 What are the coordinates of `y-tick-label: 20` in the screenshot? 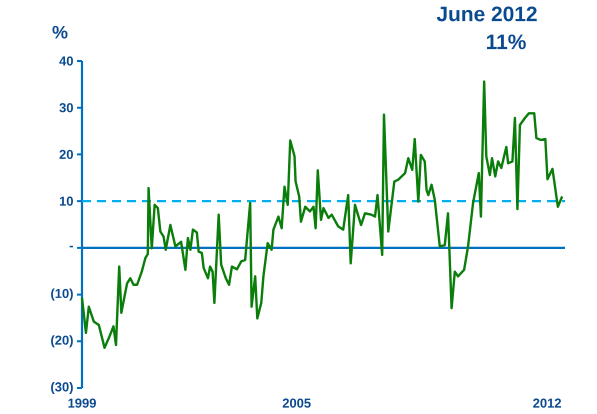 It's located at (66, 155).